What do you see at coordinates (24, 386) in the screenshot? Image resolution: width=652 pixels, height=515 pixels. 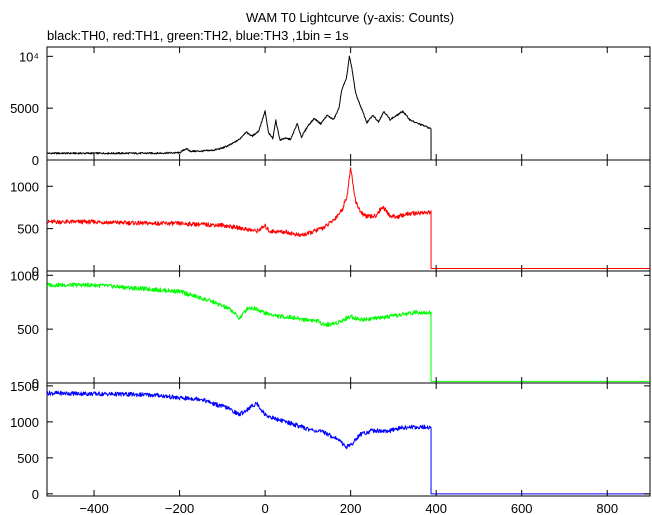 I see `y-tick-label: 1500` at bounding box center [24, 386].